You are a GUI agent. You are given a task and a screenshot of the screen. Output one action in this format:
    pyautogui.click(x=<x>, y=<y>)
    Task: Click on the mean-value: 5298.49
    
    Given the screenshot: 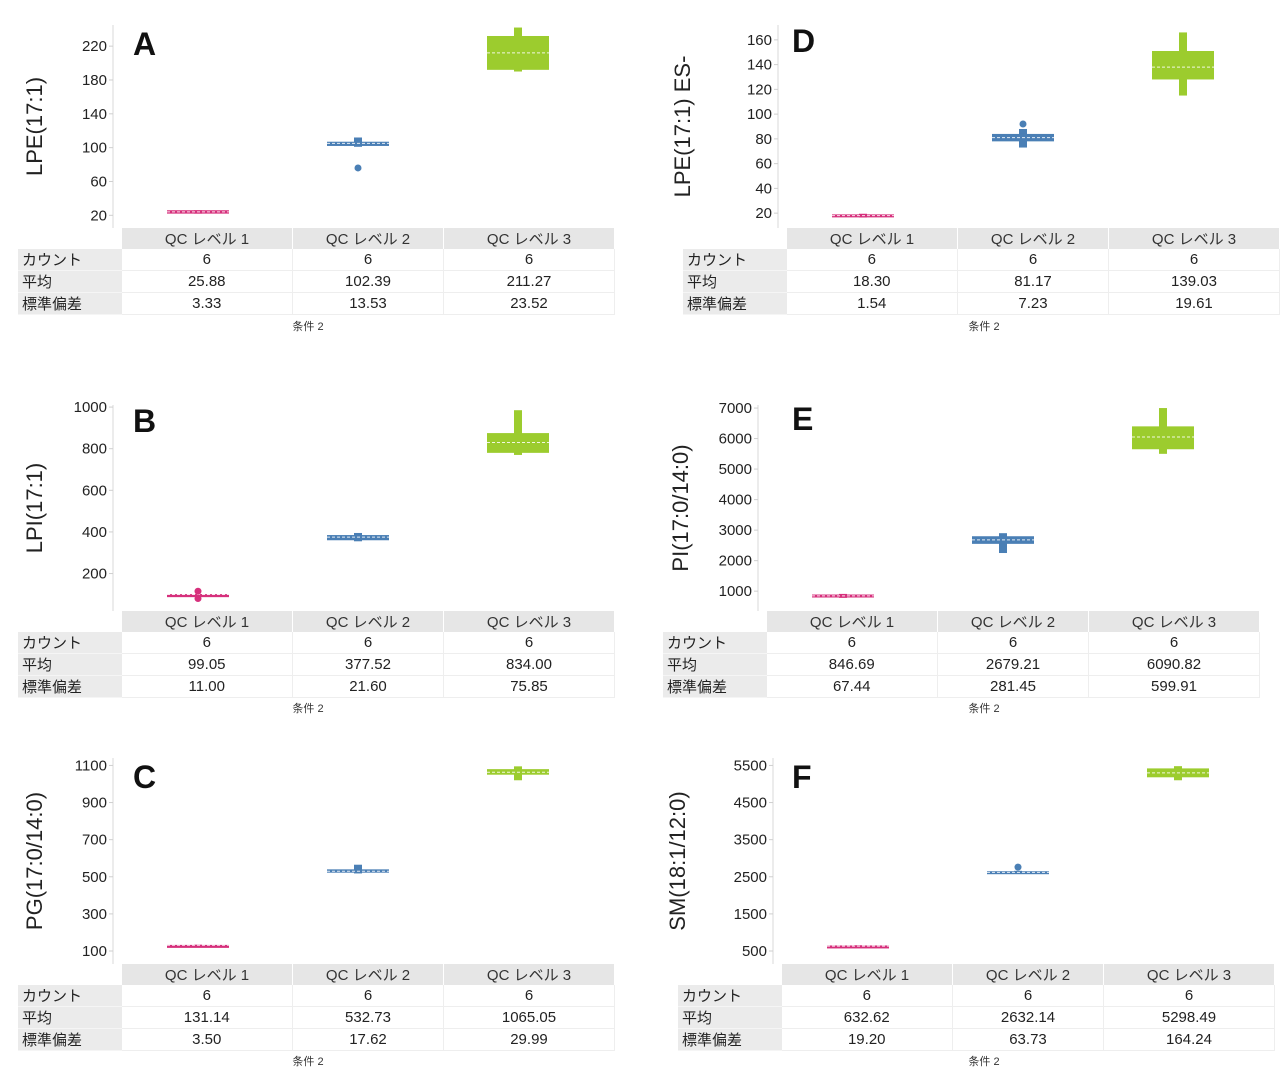 What is the action you would take?
    pyautogui.click(x=1189, y=1017)
    